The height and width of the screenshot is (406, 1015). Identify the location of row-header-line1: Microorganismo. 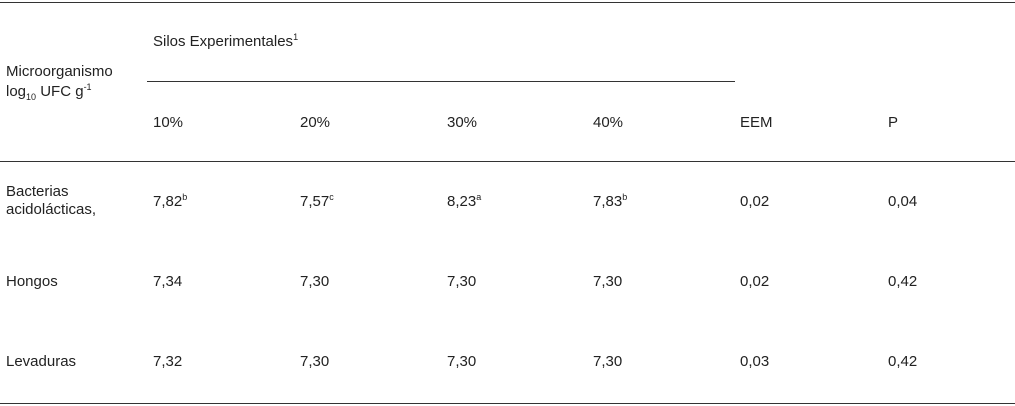
(59, 71).